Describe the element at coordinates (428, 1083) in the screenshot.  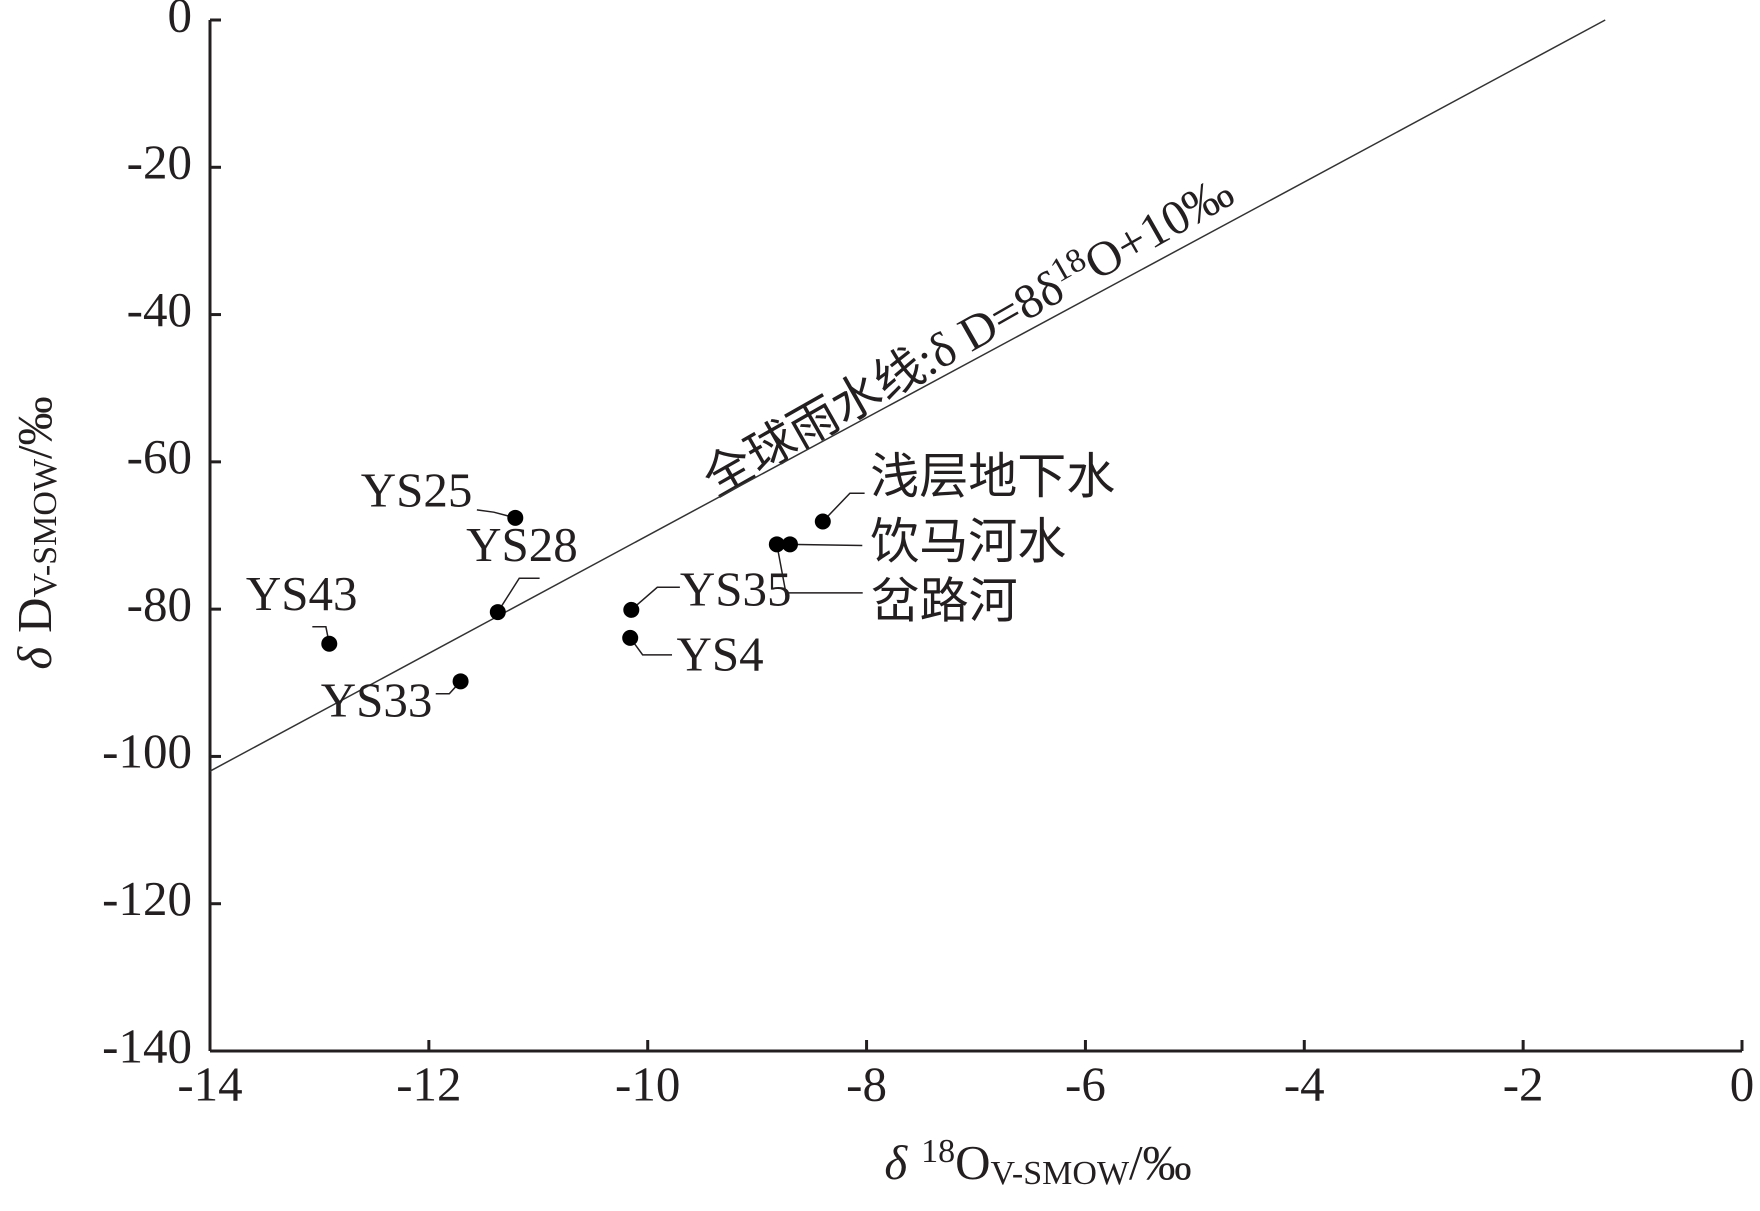
I see `x-tick-label: -12` at that location.